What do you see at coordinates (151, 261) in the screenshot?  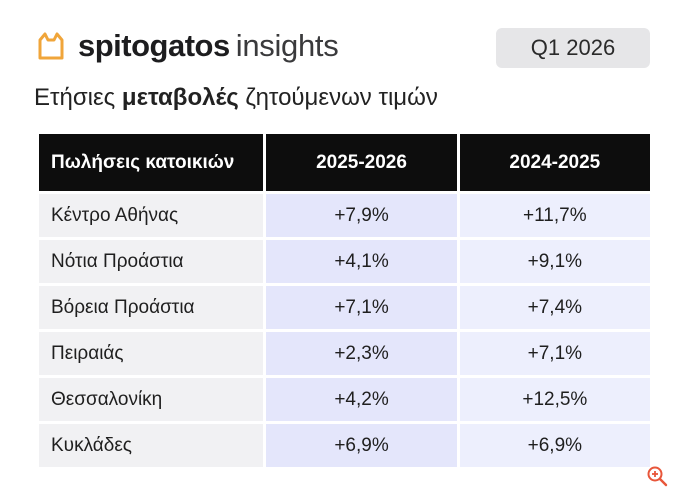 I see `region-cell: Νότια Προάστια` at bounding box center [151, 261].